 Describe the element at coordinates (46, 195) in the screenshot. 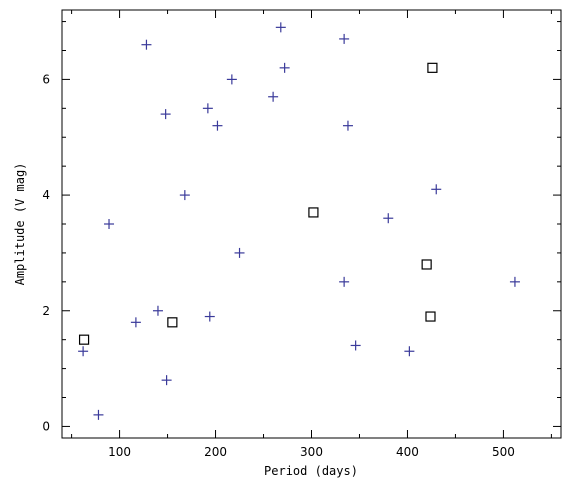

I see `y-tick-label: 4` at that location.